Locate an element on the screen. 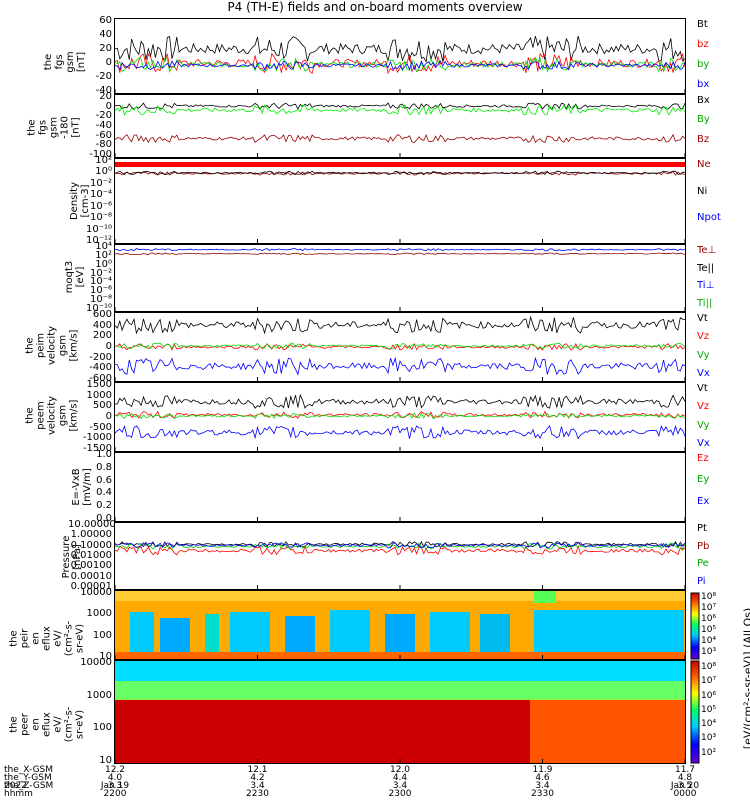 This screenshot has width=750, height=800. y-tick-ve: 0 is located at coordinates (108, 416).